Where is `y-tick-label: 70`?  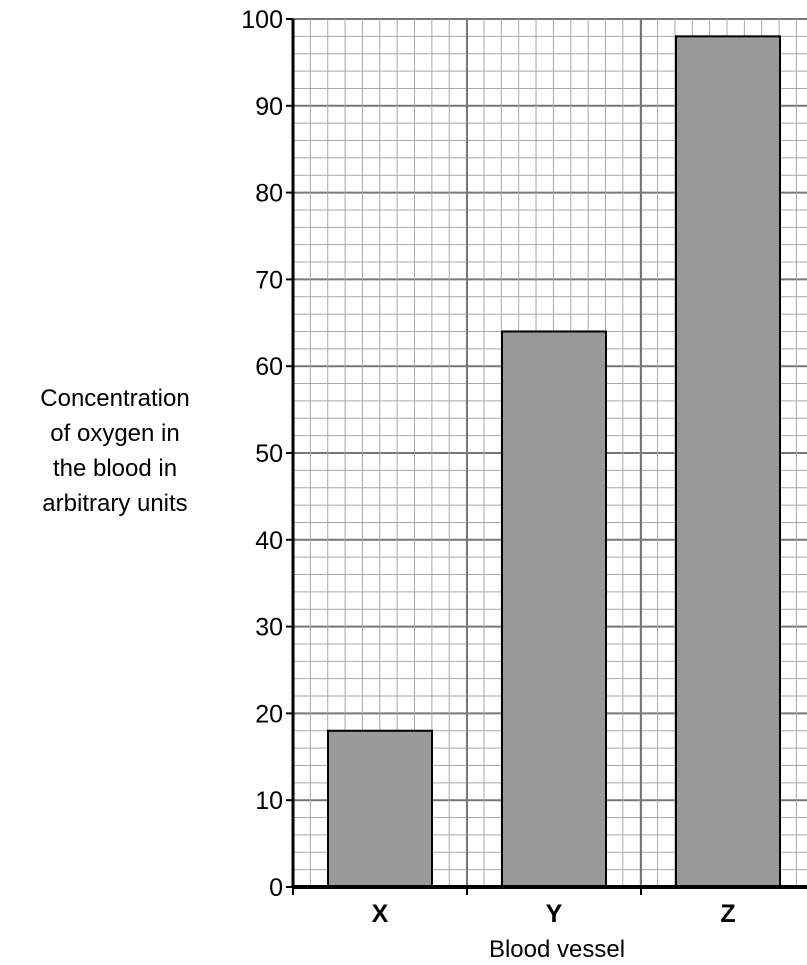
y-tick-label: 70 is located at coordinates (269, 280).